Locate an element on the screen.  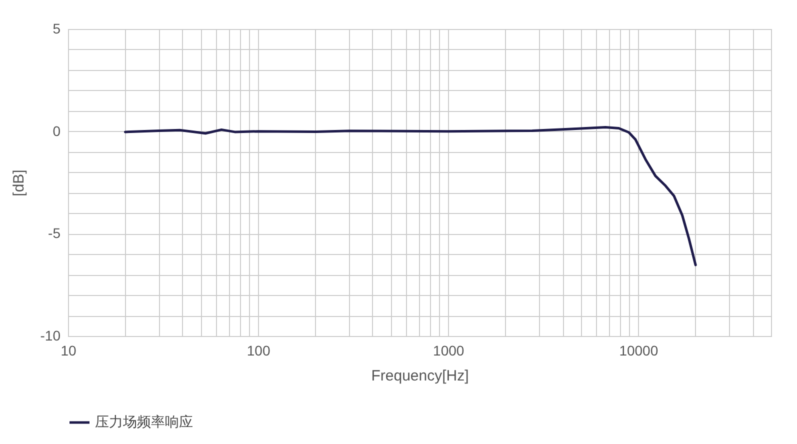
x-tick-label: 100 is located at coordinates (258, 350).